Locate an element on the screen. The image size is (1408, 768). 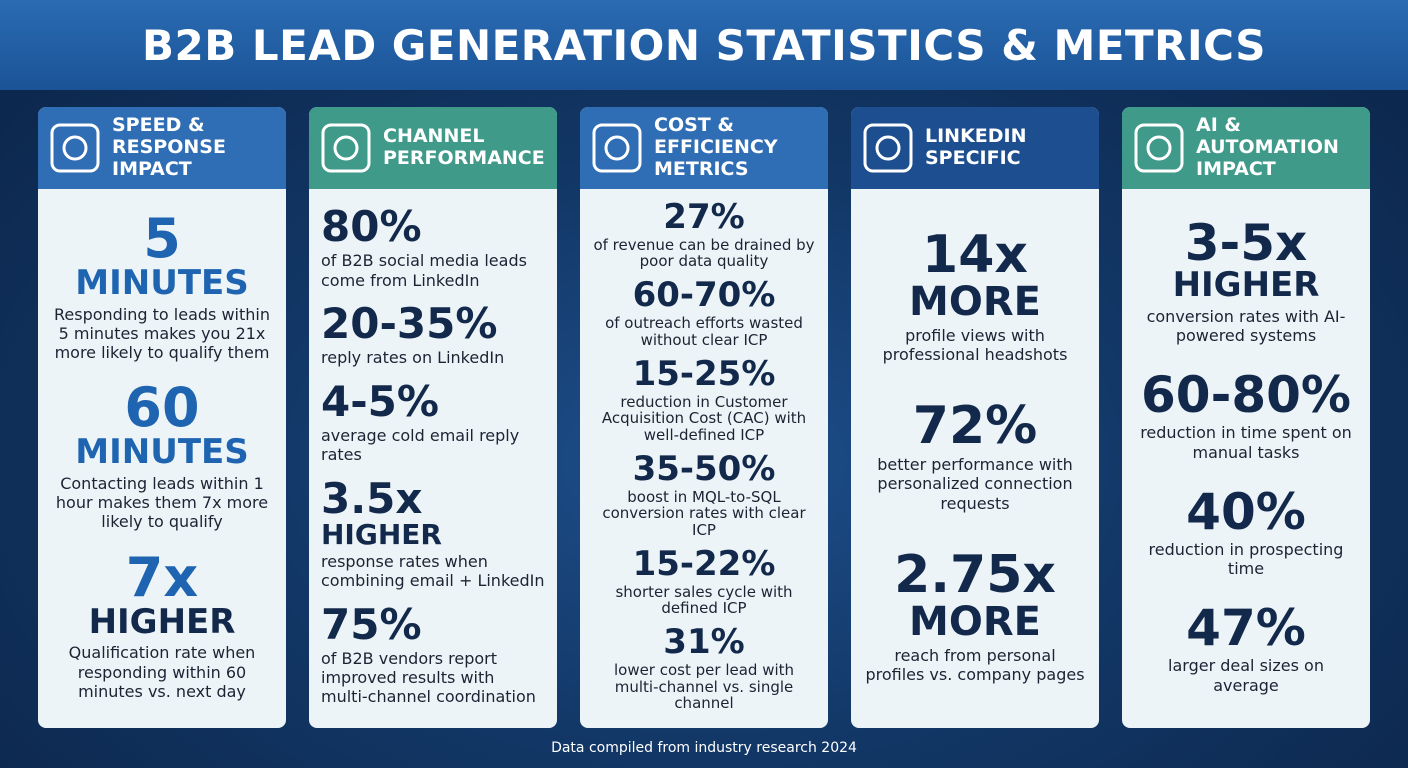
column-title: LINKEDIN SPECIFIC is located at coordinates (976, 147).